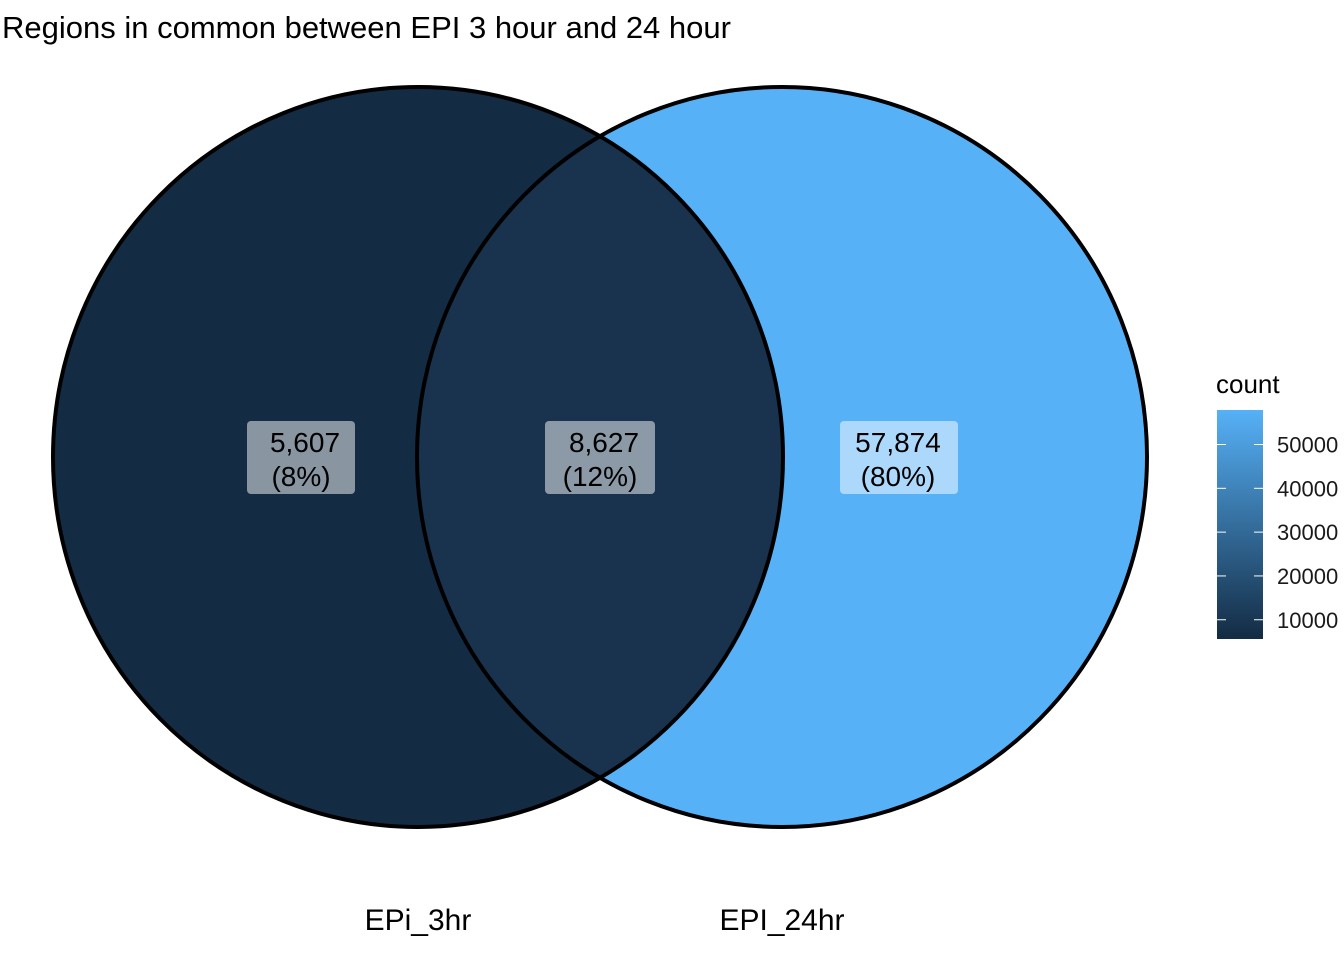 The width and height of the screenshot is (1344, 960). What do you see at coordinates (898, 442) in the screenshot?
I see `region-count-right-only: 57,874` at bounding box center [898, 442].